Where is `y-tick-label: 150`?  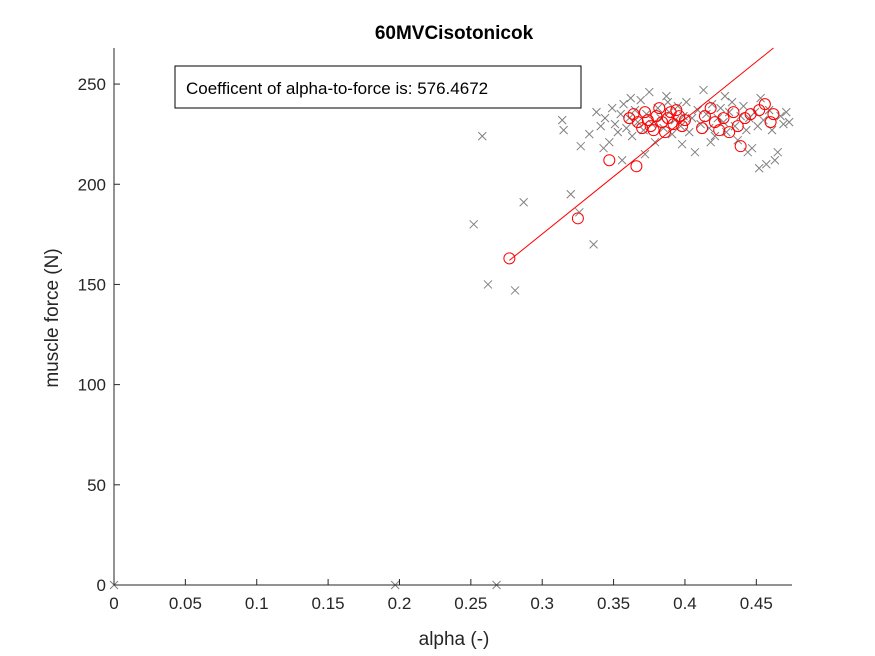
y-tick-label: 150 is located at coordinates (92, 284).